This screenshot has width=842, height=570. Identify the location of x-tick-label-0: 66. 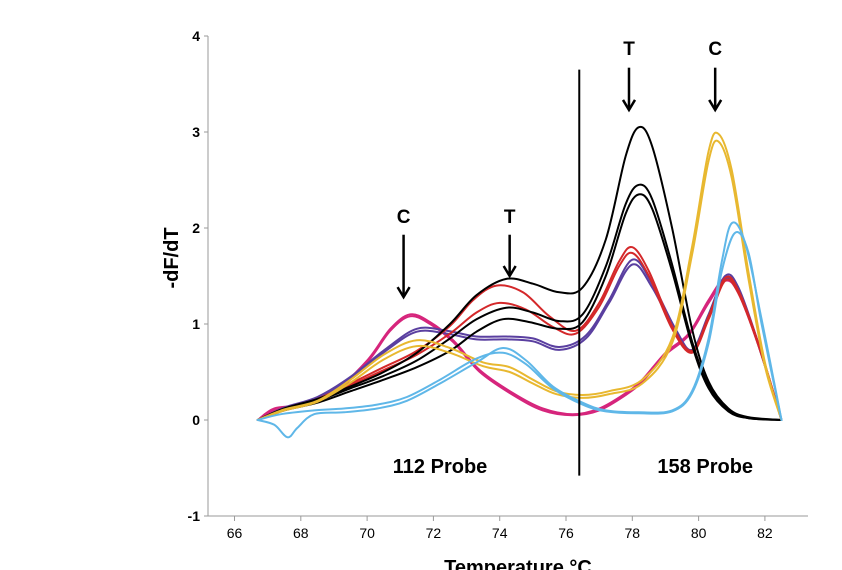
(235, 533).